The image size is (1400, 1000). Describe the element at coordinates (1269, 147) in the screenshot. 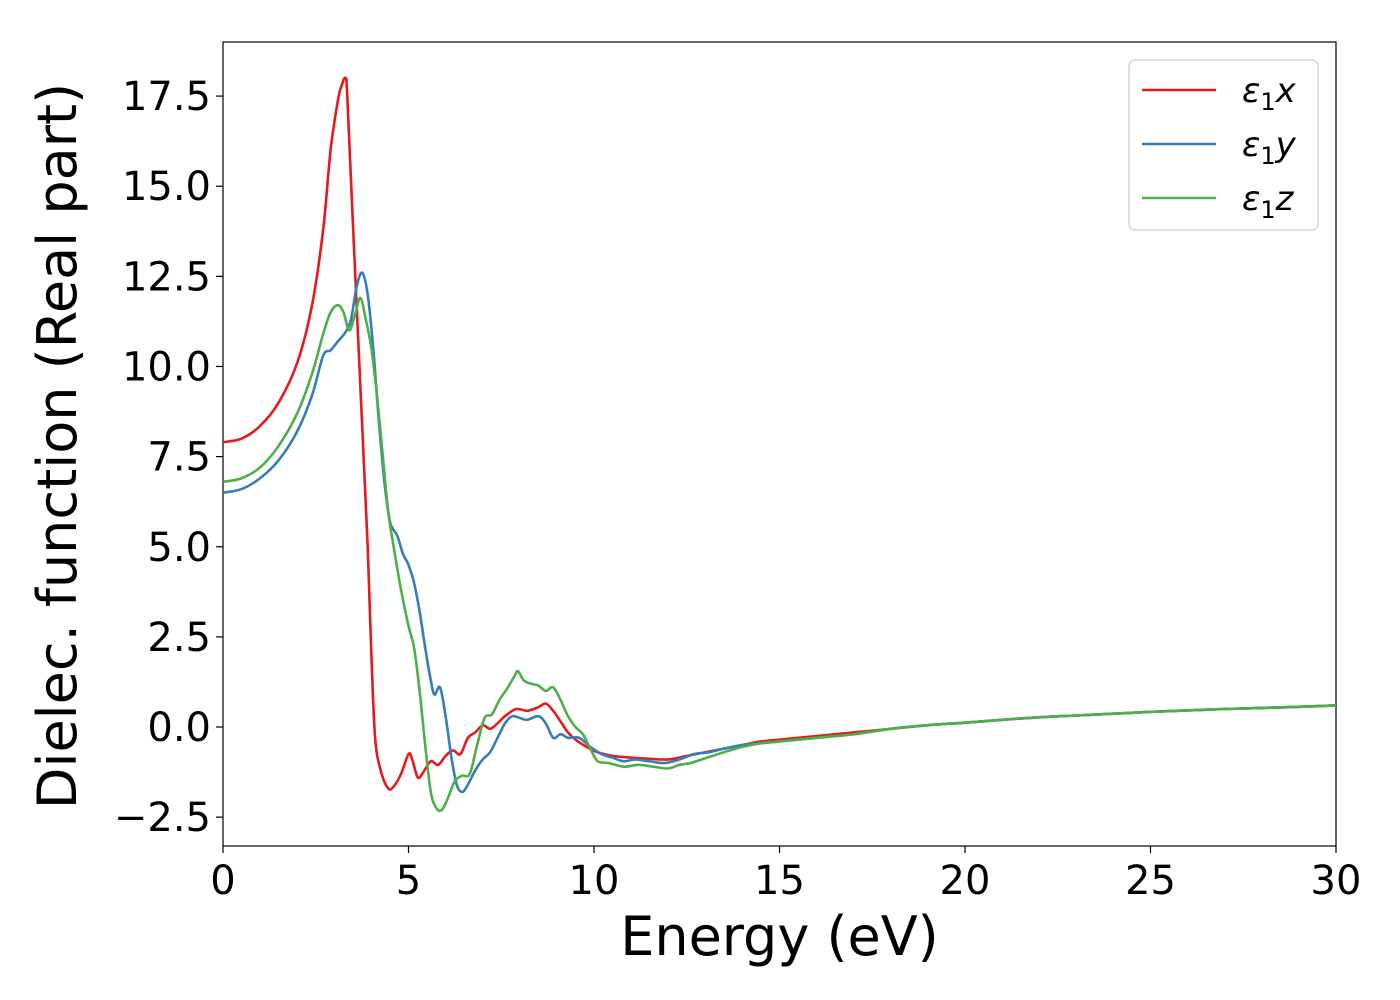

I see `legend-label: ε1y` at that location.